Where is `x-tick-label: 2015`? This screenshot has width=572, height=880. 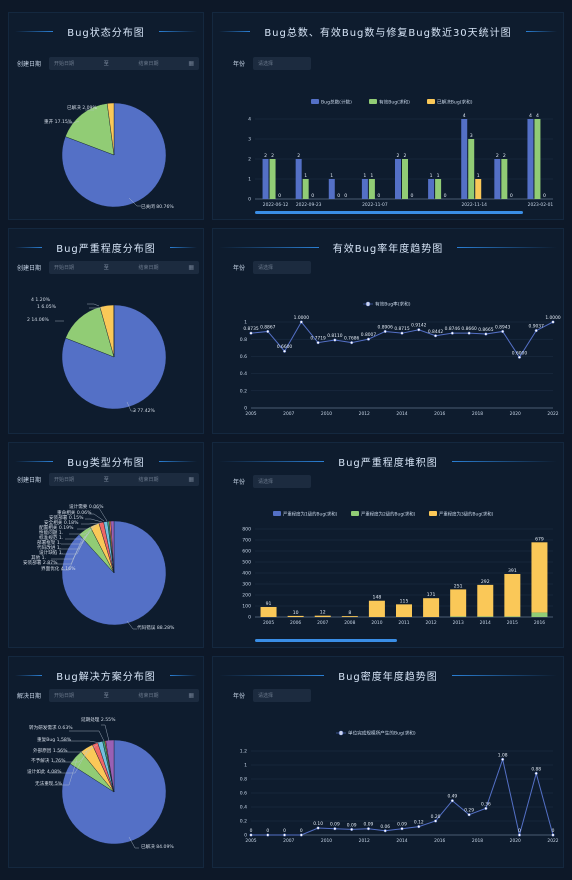
x-tick-label: 2015 is located at coordinates (512, 623).